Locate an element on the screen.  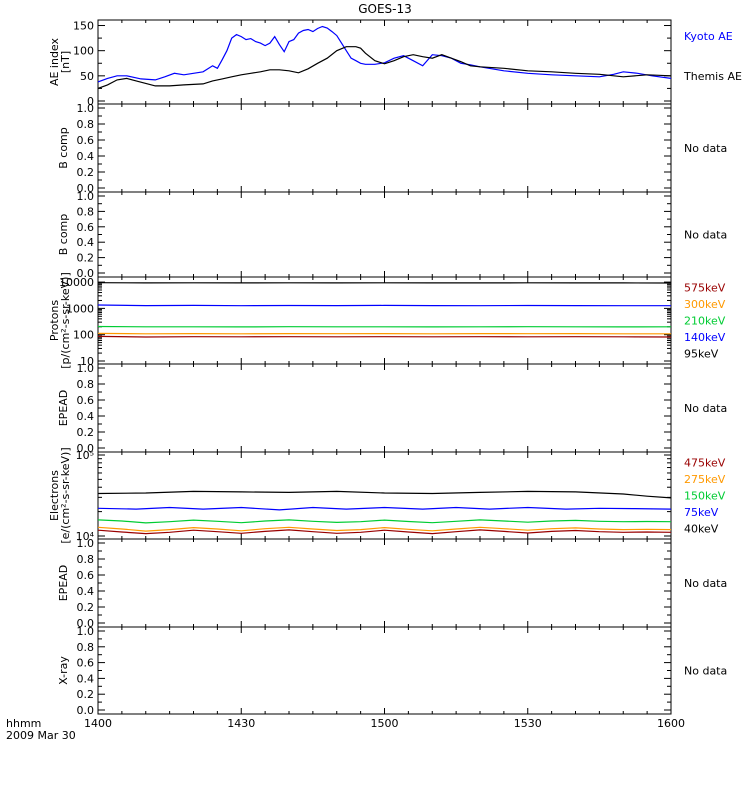
series-150kev is located at coordinates (384, 521).